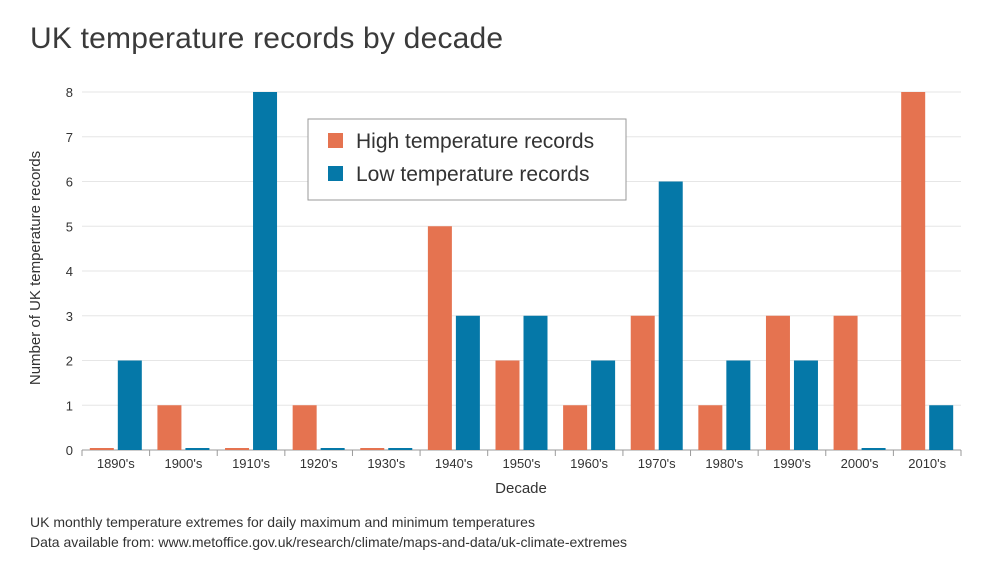 This screenshot has height=562, width=1000. Describe the element at coordinates (197, 449) in the screenshot. I see `bar-low-1900s` at that location.